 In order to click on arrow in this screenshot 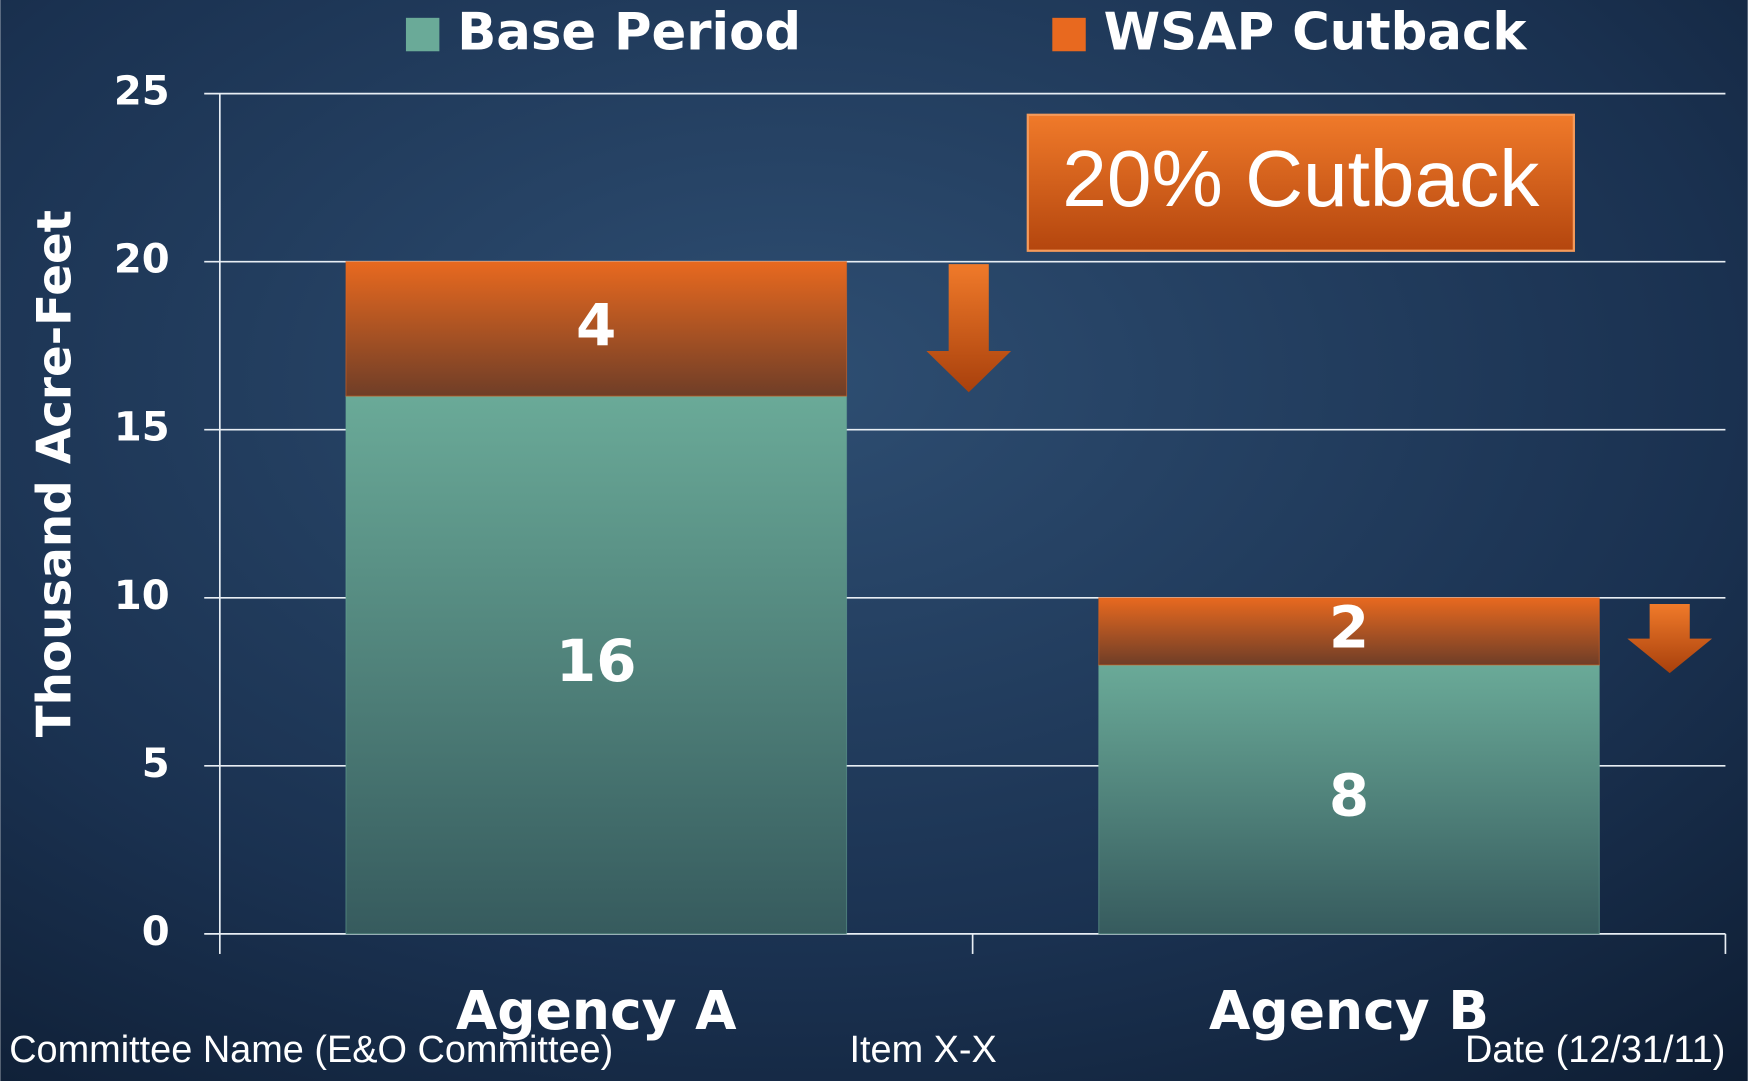, I will do `click(969, 328)`.